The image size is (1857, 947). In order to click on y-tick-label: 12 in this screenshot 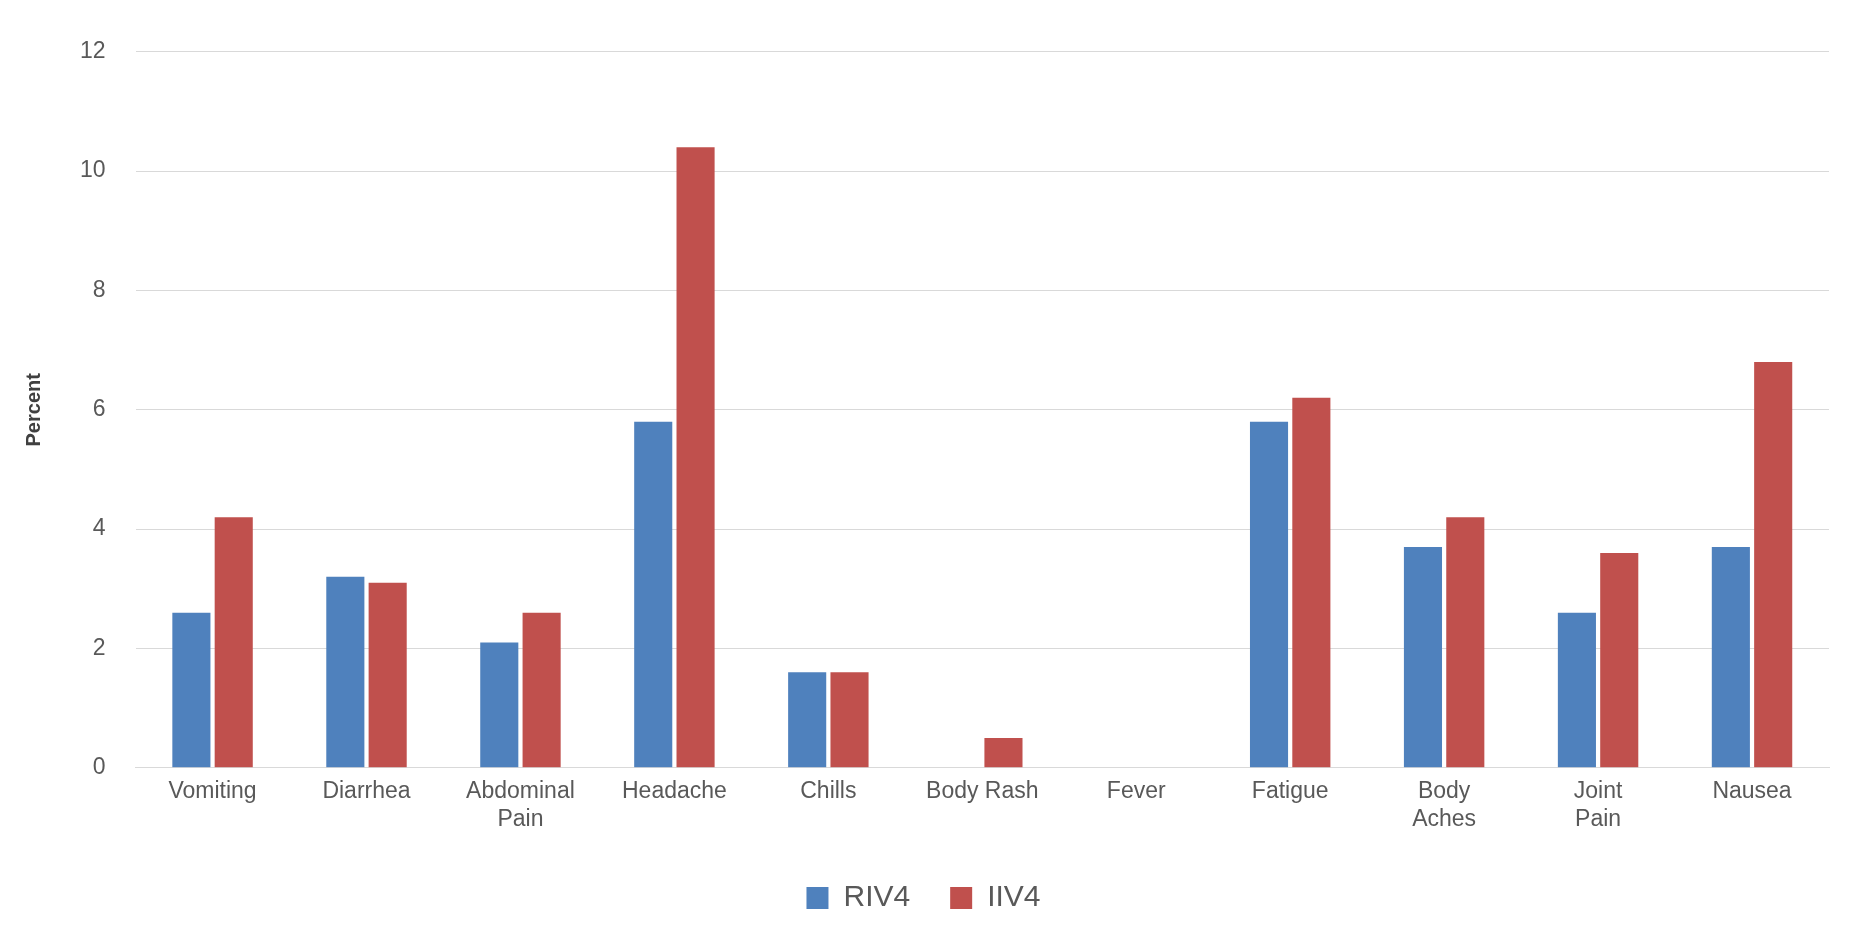, I will do `click(92, 50)`.